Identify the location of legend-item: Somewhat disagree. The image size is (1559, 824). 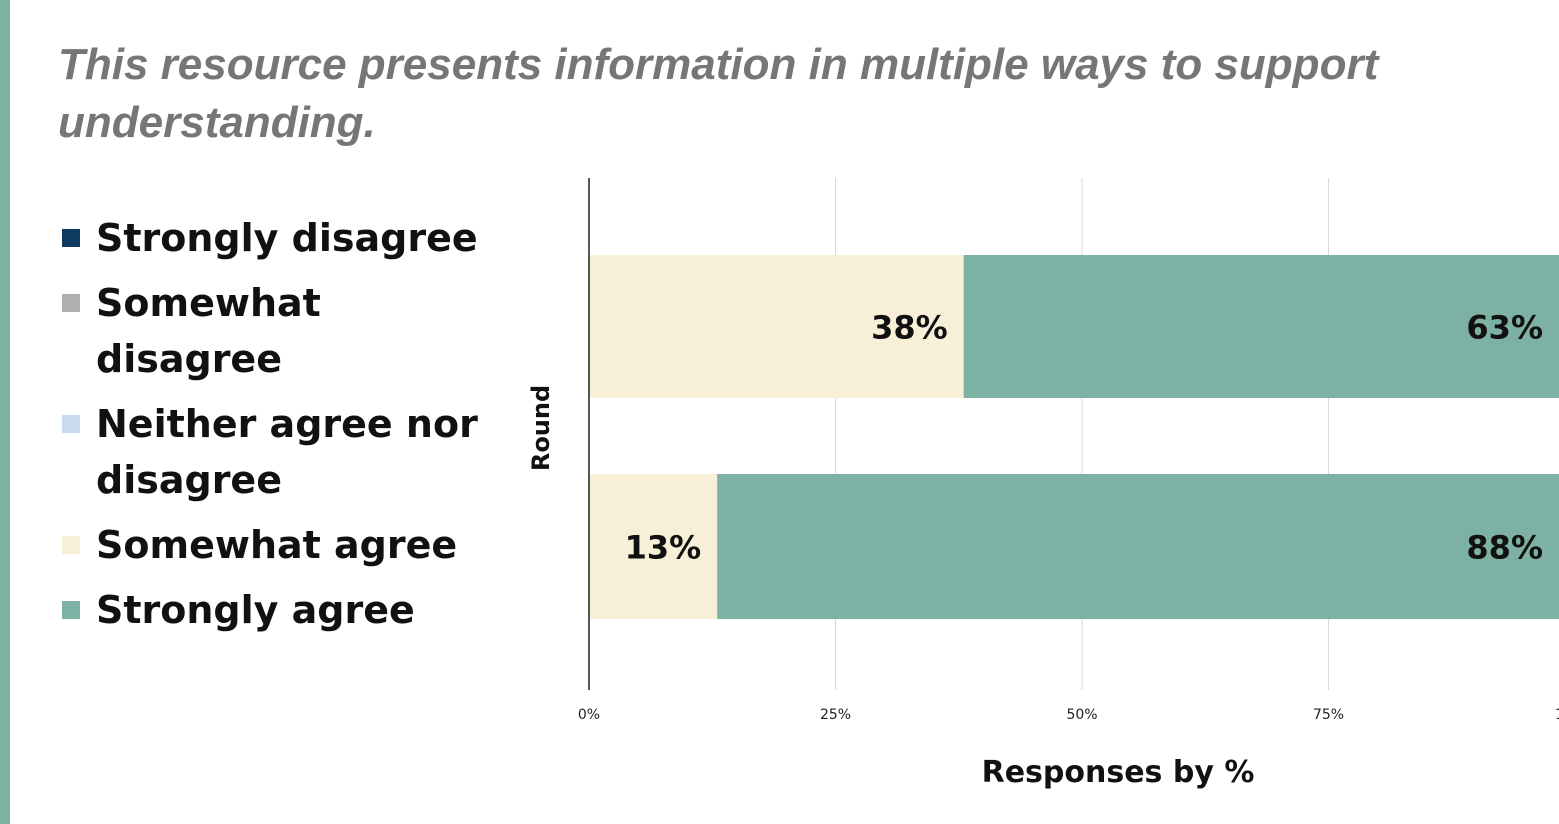
(272, 331).